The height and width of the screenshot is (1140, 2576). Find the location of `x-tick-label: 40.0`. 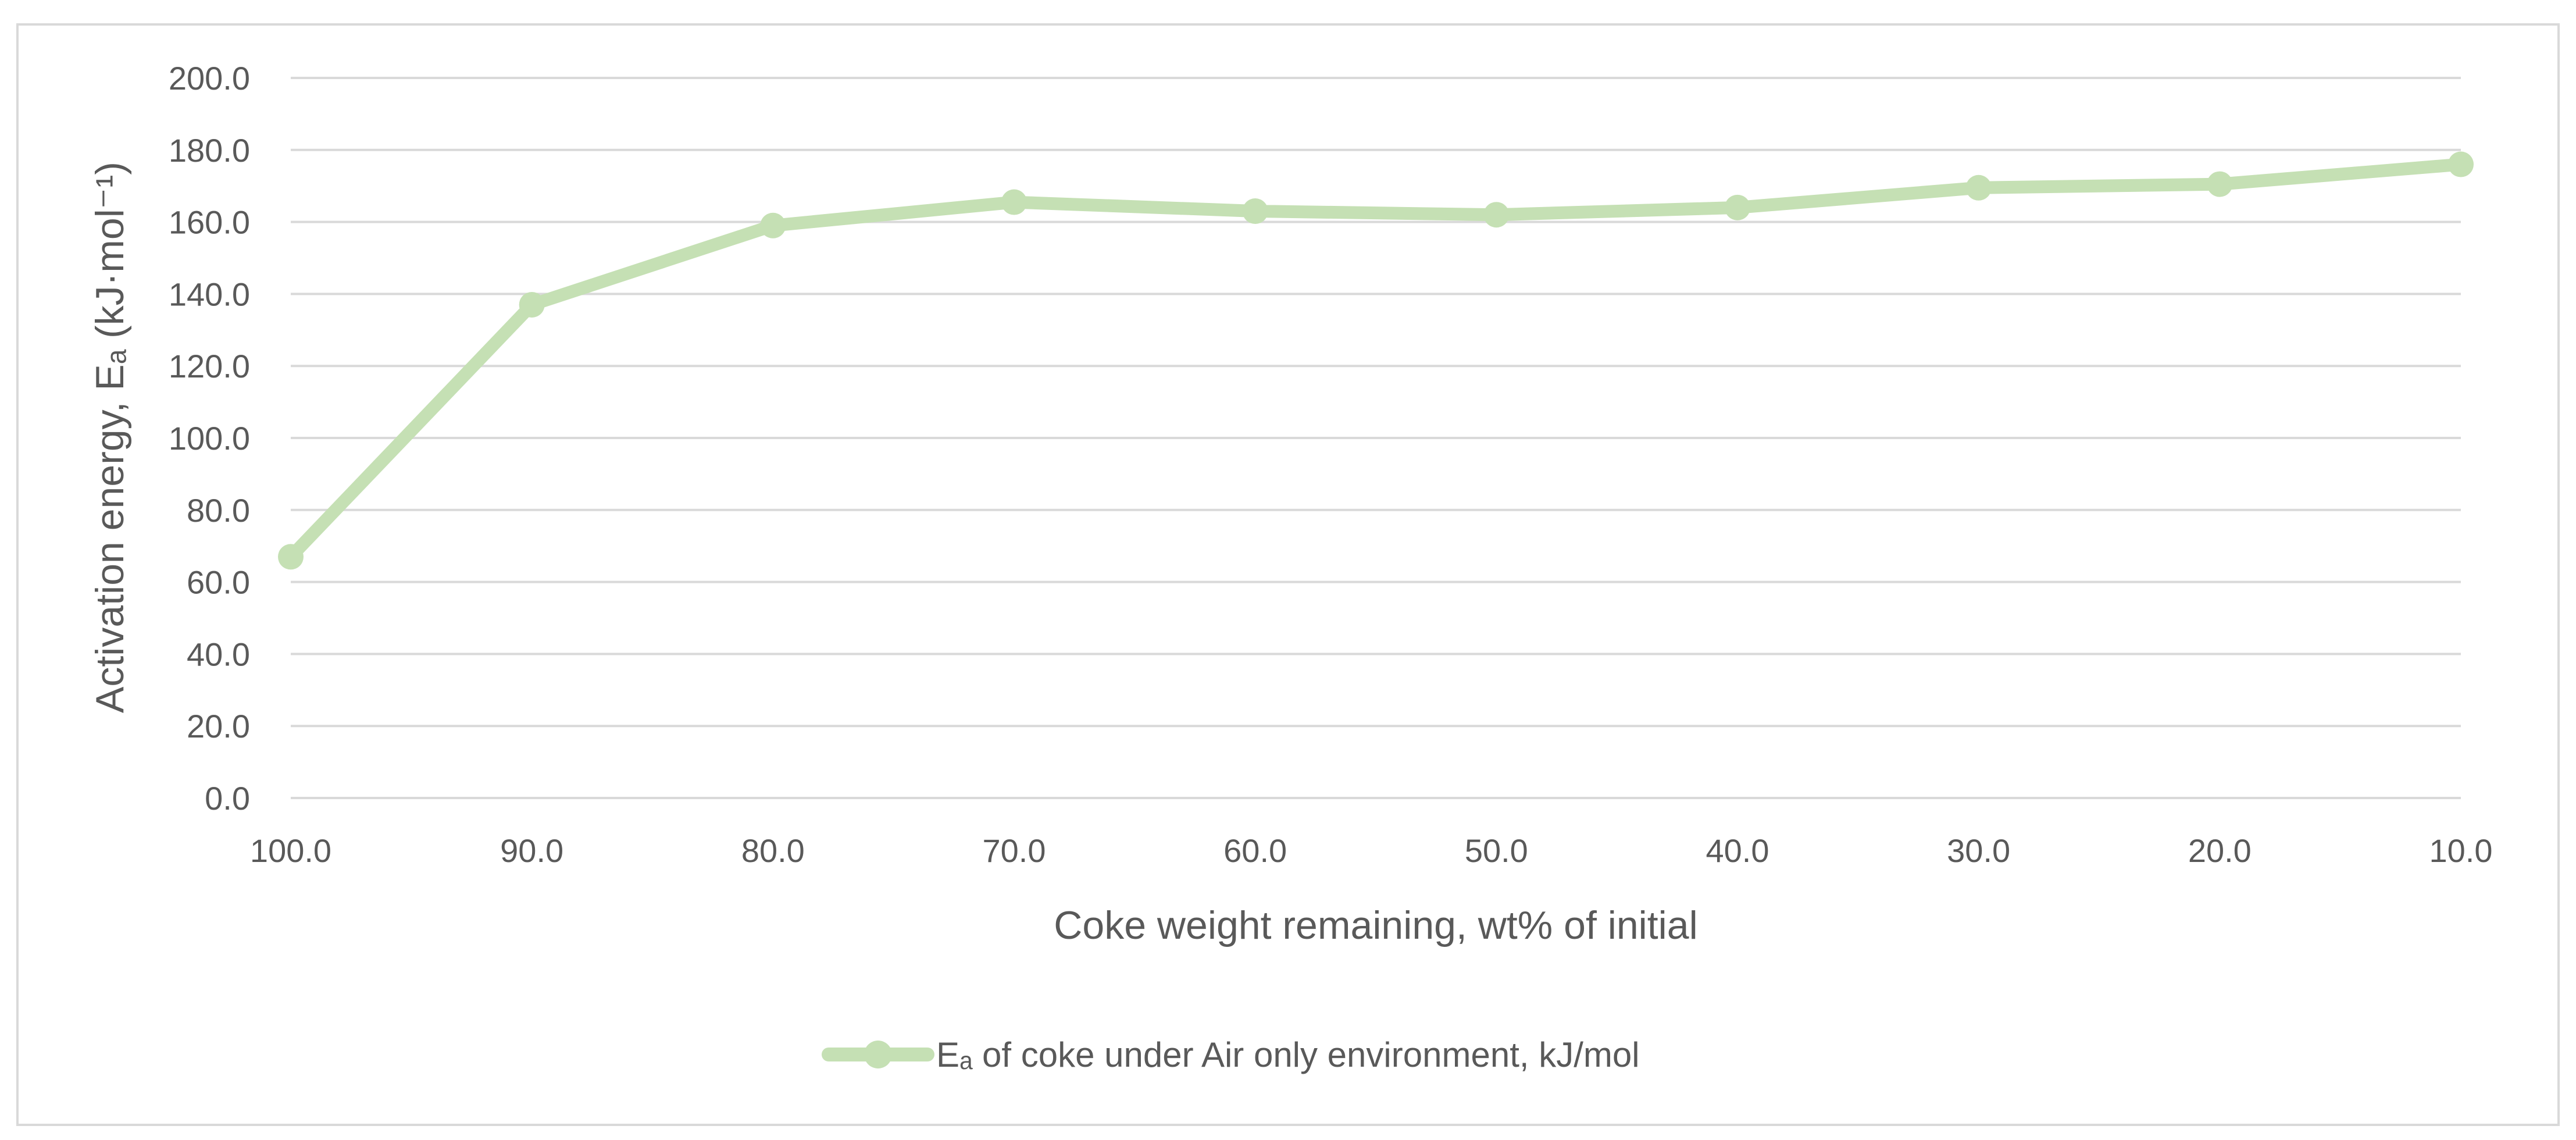

x-tick-label: 40.0 is located at coordinates (1738, 850).